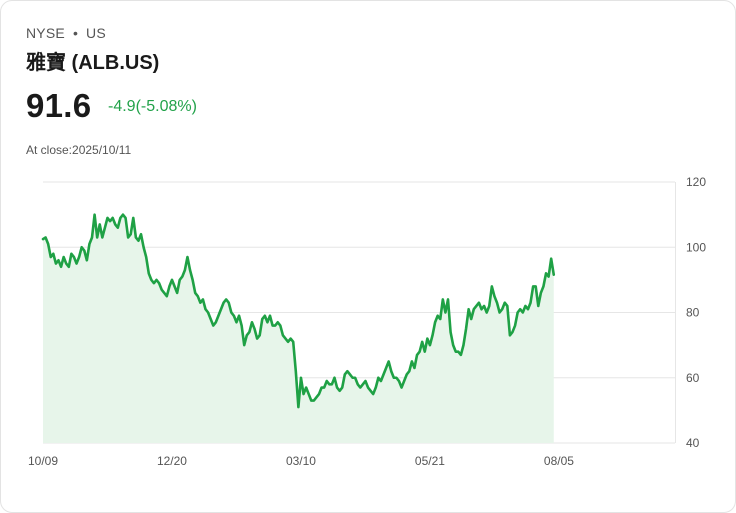 This screenshot has height=513, width=736. I want to click on exchange-name: NYSE, so click(45, 33).